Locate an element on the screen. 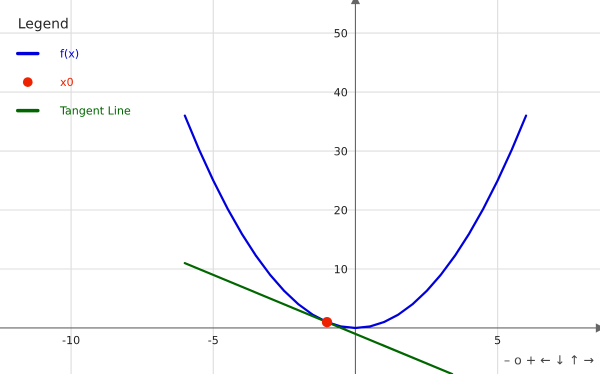 This screenshot has height=374, width=600. x-tick-label: -10 is located at coordinates (71, 340).